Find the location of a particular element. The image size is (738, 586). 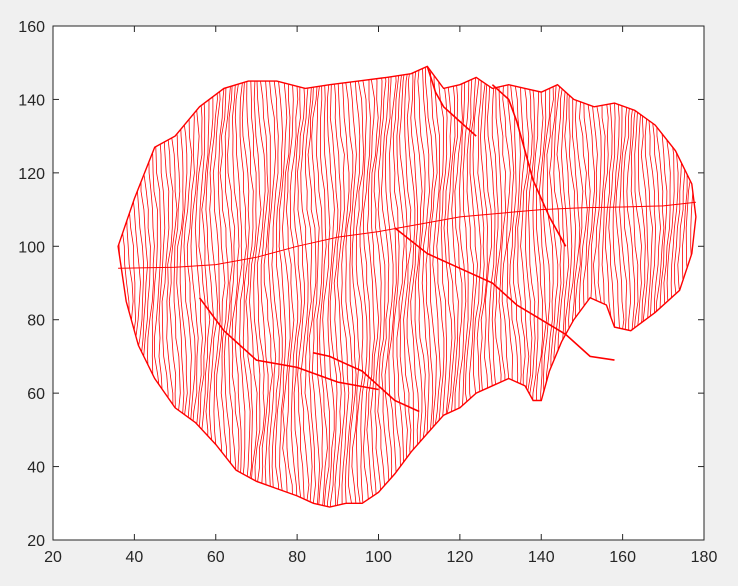

x-tick-label: 80 is located at coordinates (297, 557).